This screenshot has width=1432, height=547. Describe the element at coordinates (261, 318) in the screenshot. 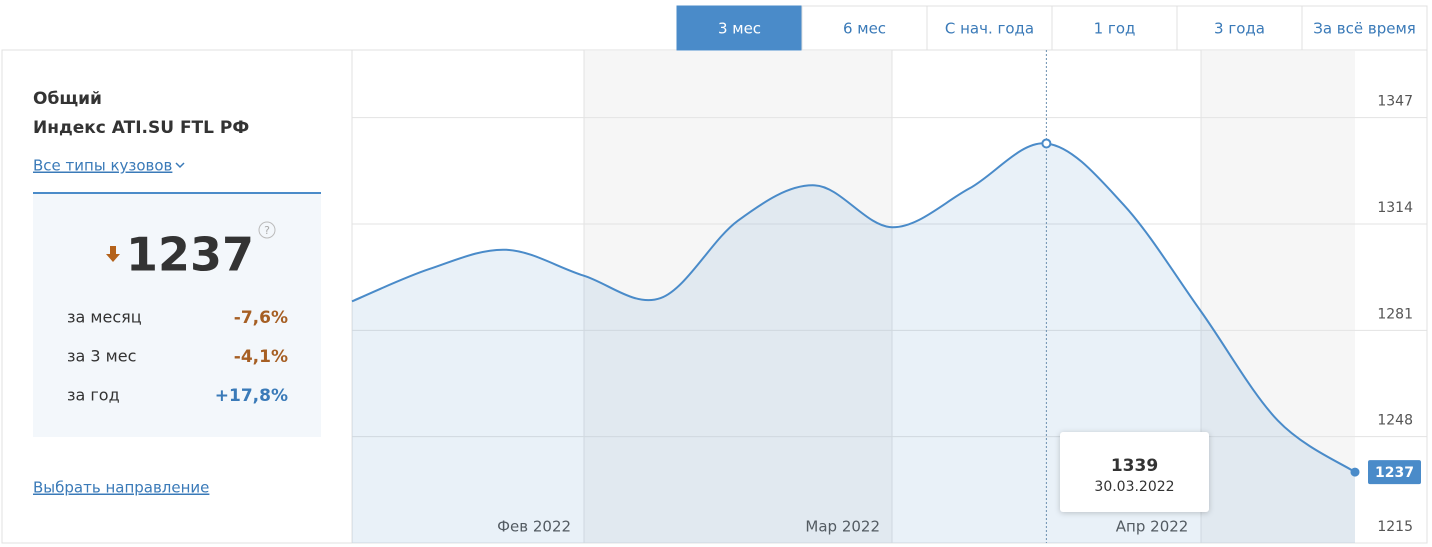

I see `stat-value: -7,6%` at that location.